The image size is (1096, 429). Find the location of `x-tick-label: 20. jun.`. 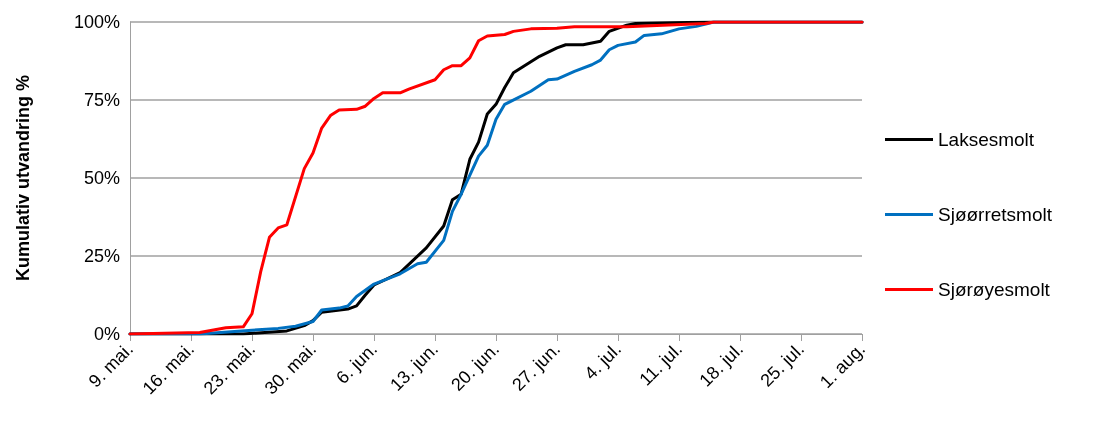

x-tick-label: 20. jun. is located at coordinates (475, 366).